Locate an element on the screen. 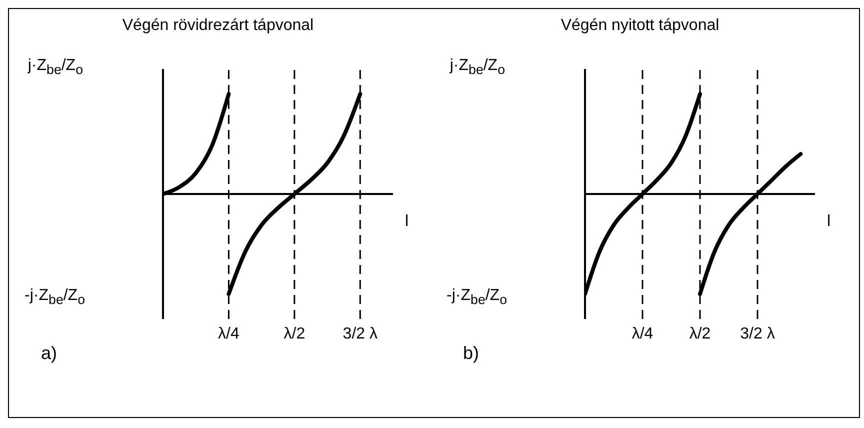  chart-title: Végén rövidrezárt tápvonal is located at coordinates (218, 26).